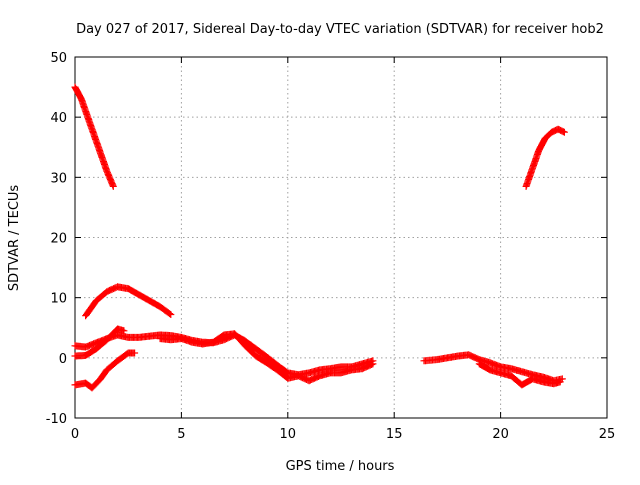 This screenshot has height=485, width=640. Describe the element at coordinates (58, 58) in the screenshot. I see `y-tick-label: 50` at that location.